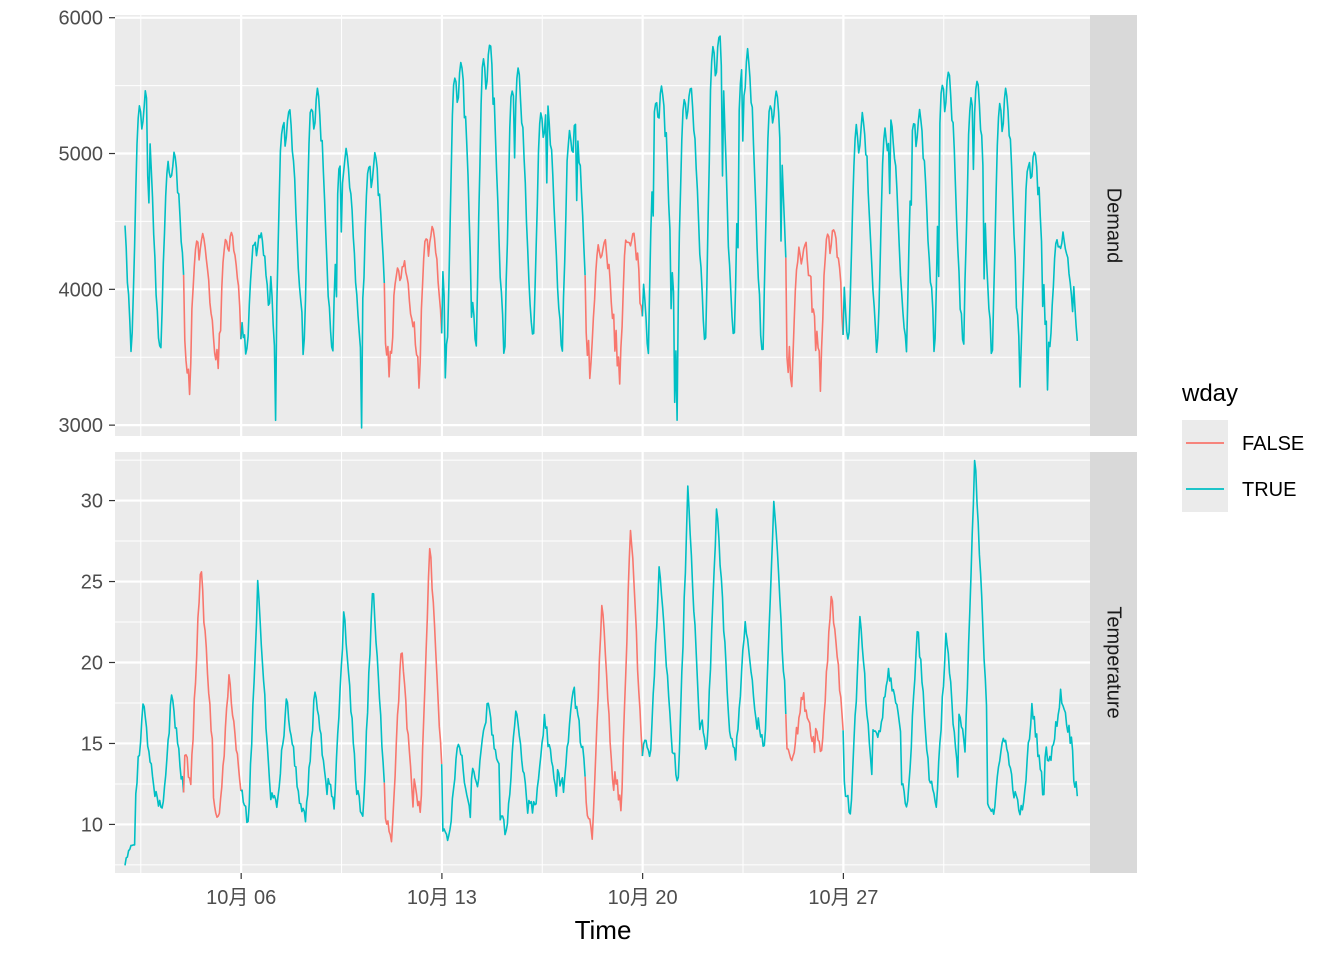  I want to click on x-tick-label: 10月 20, so click(643, 898).